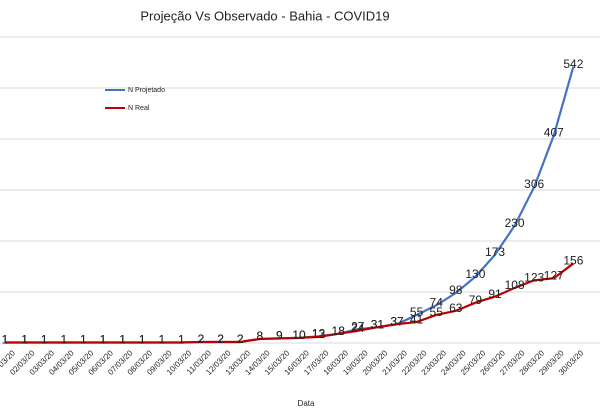 This screenshot has height=412, width=600. I want to click on legend-label: N Real, so click(139, 108).